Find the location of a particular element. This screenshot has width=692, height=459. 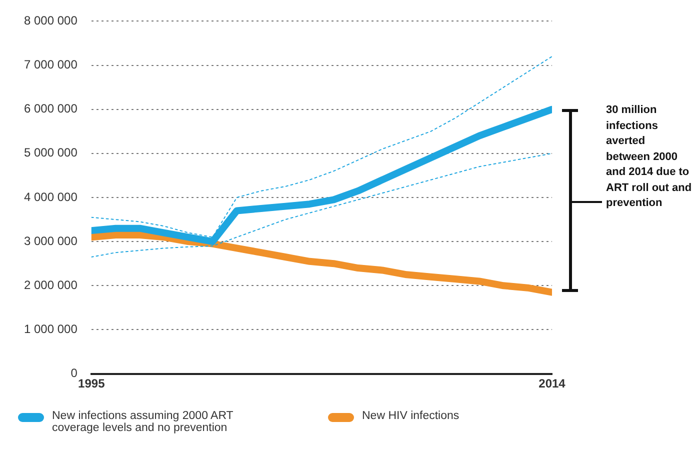

text: 30 million infections averted between 2000 and 2014 due to ART roll out and prevention is located at coordinates (649, 157).